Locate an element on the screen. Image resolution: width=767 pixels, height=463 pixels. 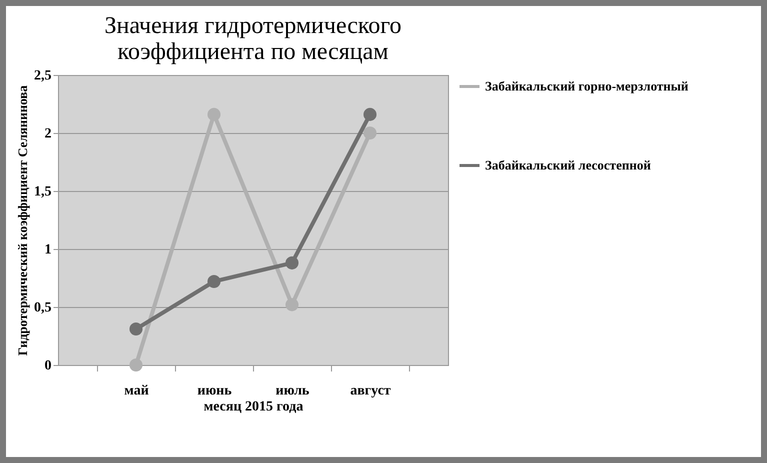
y-tick-label: 0,5 is located at coordinates (43, 308).